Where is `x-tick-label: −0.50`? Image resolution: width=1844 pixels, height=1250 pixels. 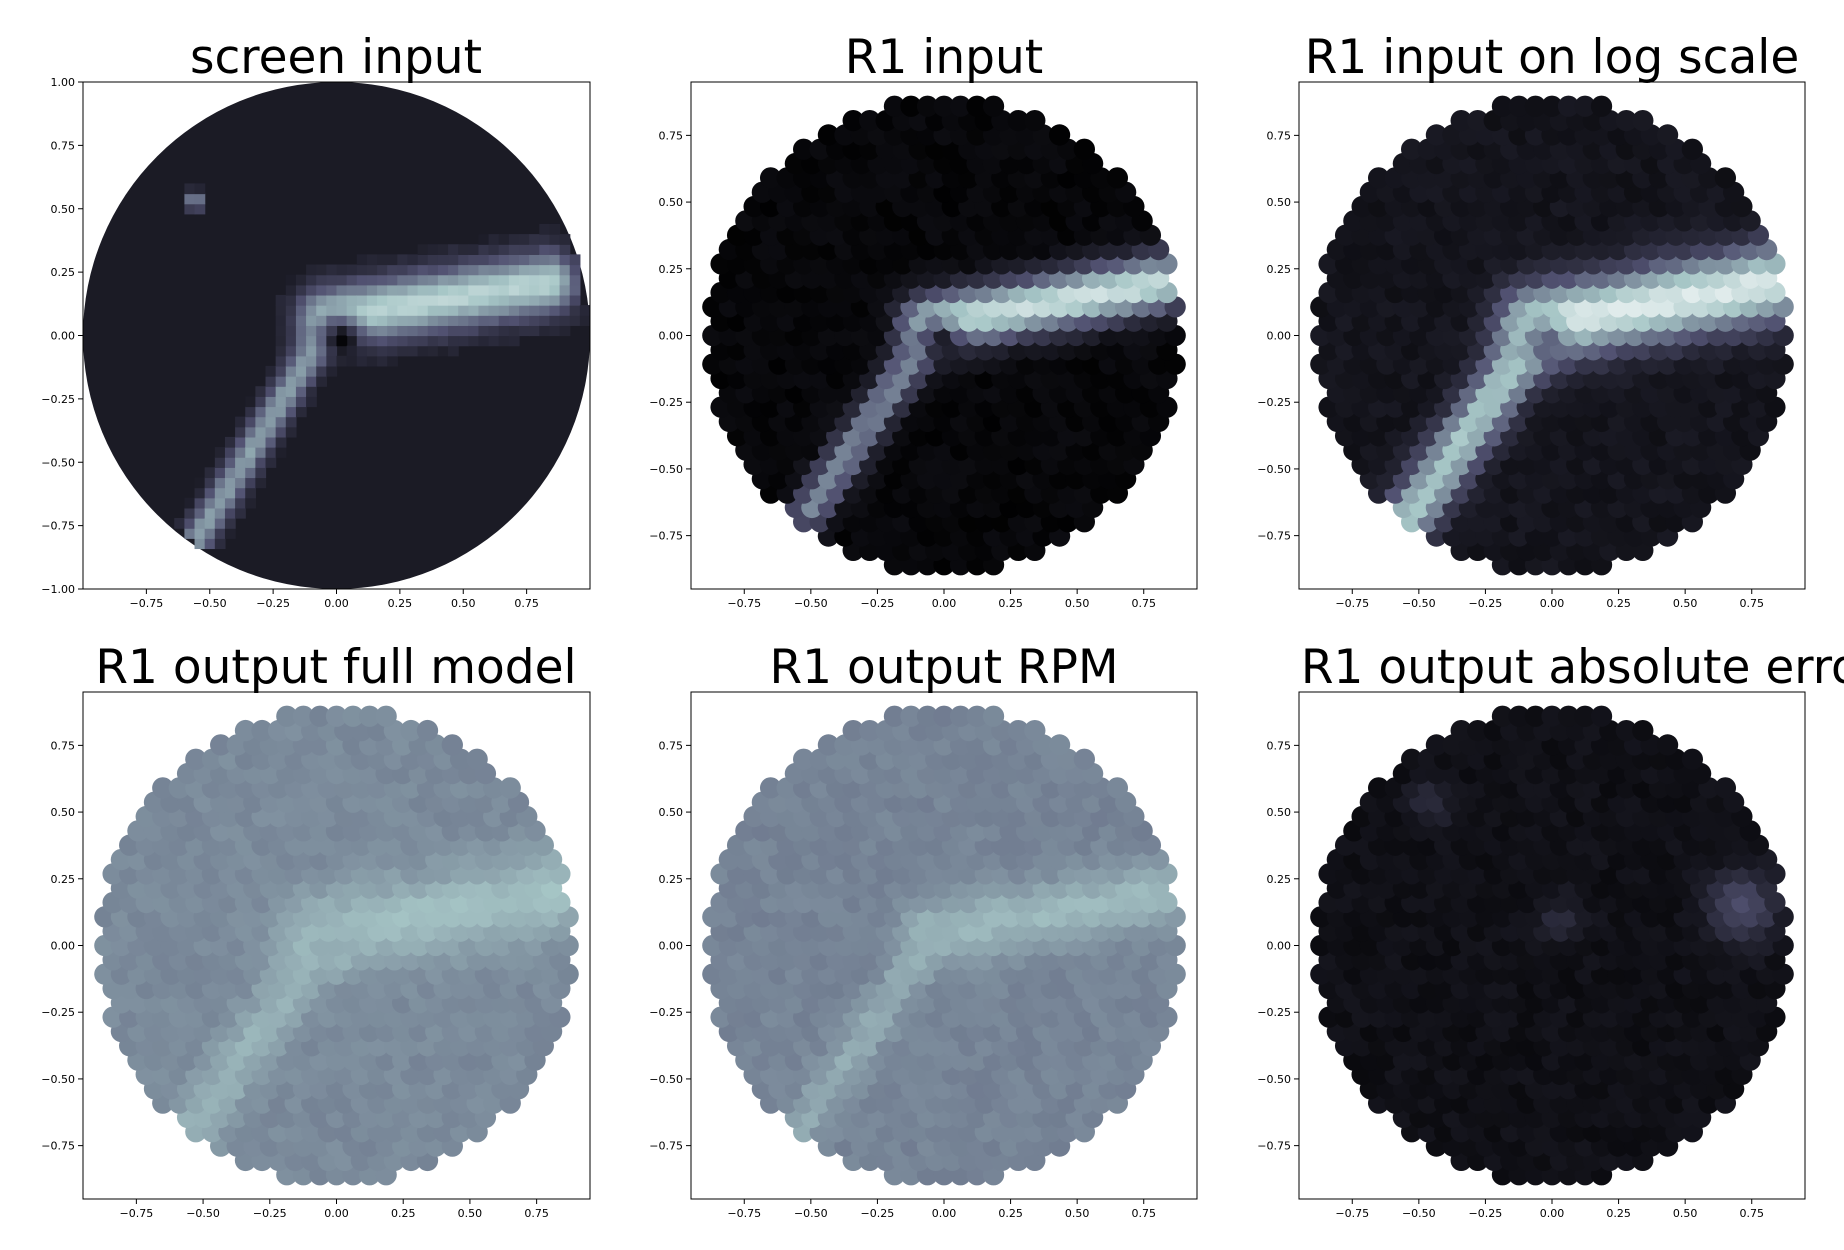 x-tick-label: −0.50 is located at coordinates (811, 1213).